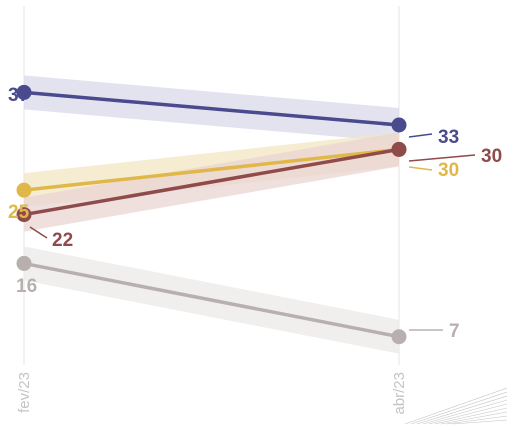  I want to click on data-label-series-3-0: 16, so click(26, 286).